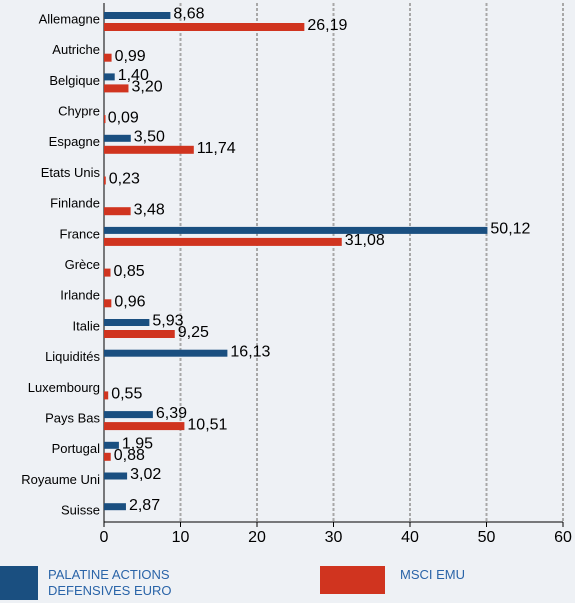 The image size is (575, 603). What do you see at coordinates (129, 302) in the screenshot?
I see `value-label: 0,96` at bounding box center [129, 302].